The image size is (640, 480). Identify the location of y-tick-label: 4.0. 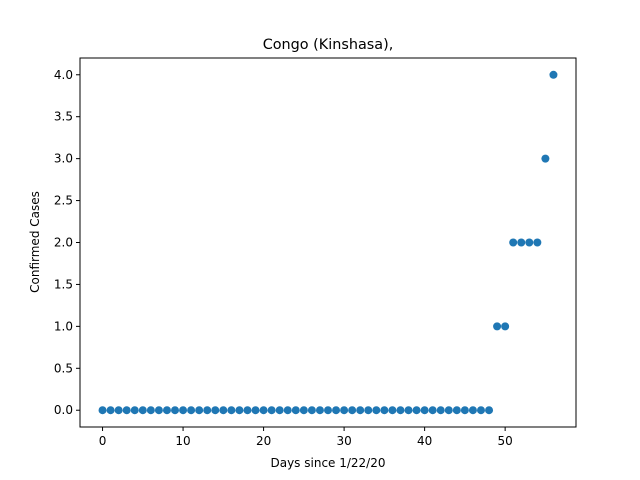
(63, 75).